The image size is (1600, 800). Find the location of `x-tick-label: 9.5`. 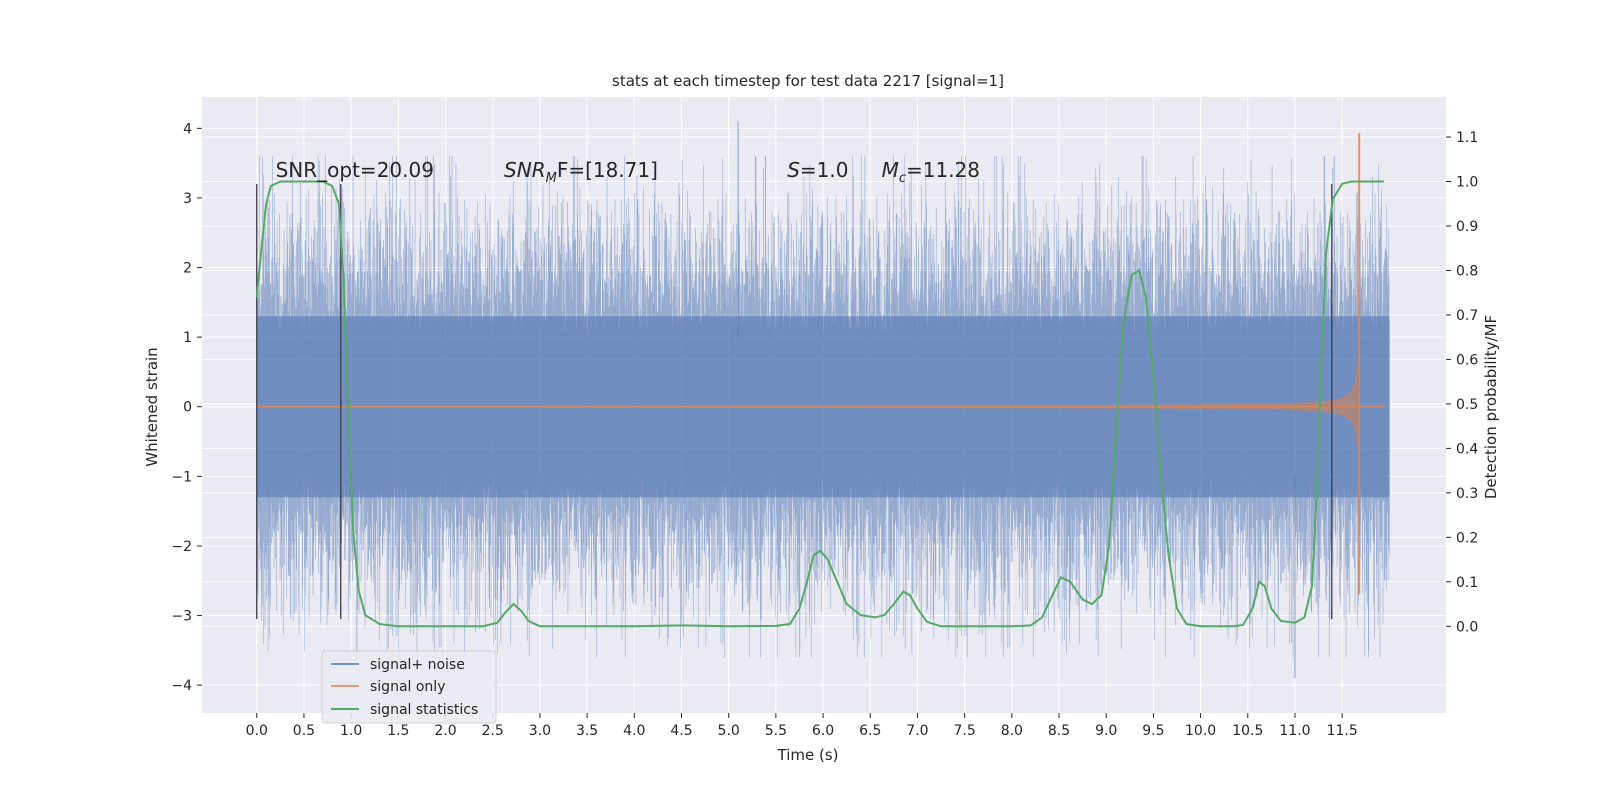

x-tick-label: 9.5 is located at coordinates (1153, 731).